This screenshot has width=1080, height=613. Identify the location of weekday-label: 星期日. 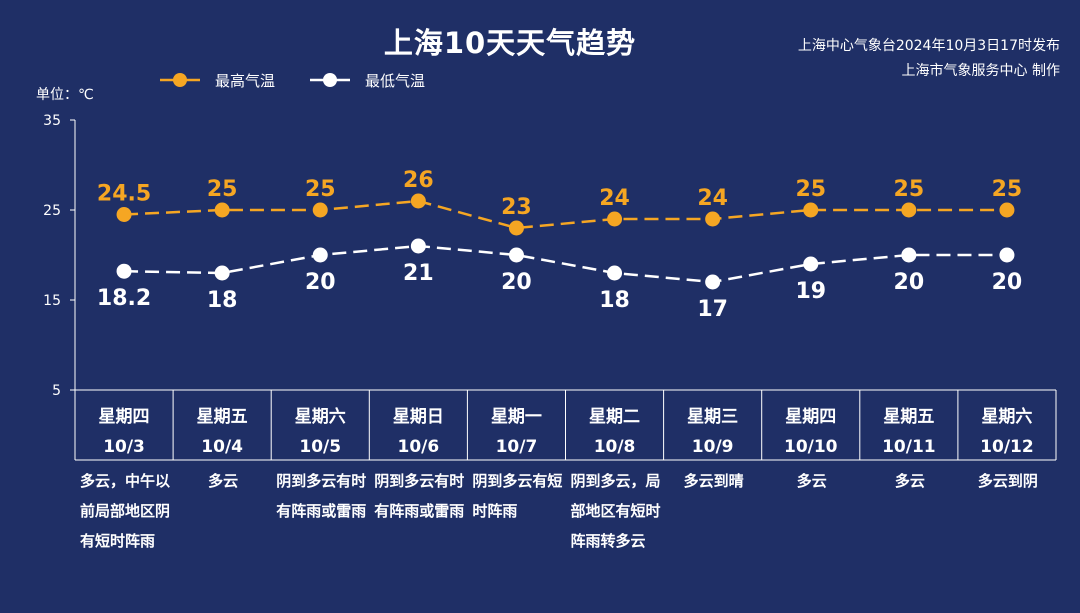
(418, 417).